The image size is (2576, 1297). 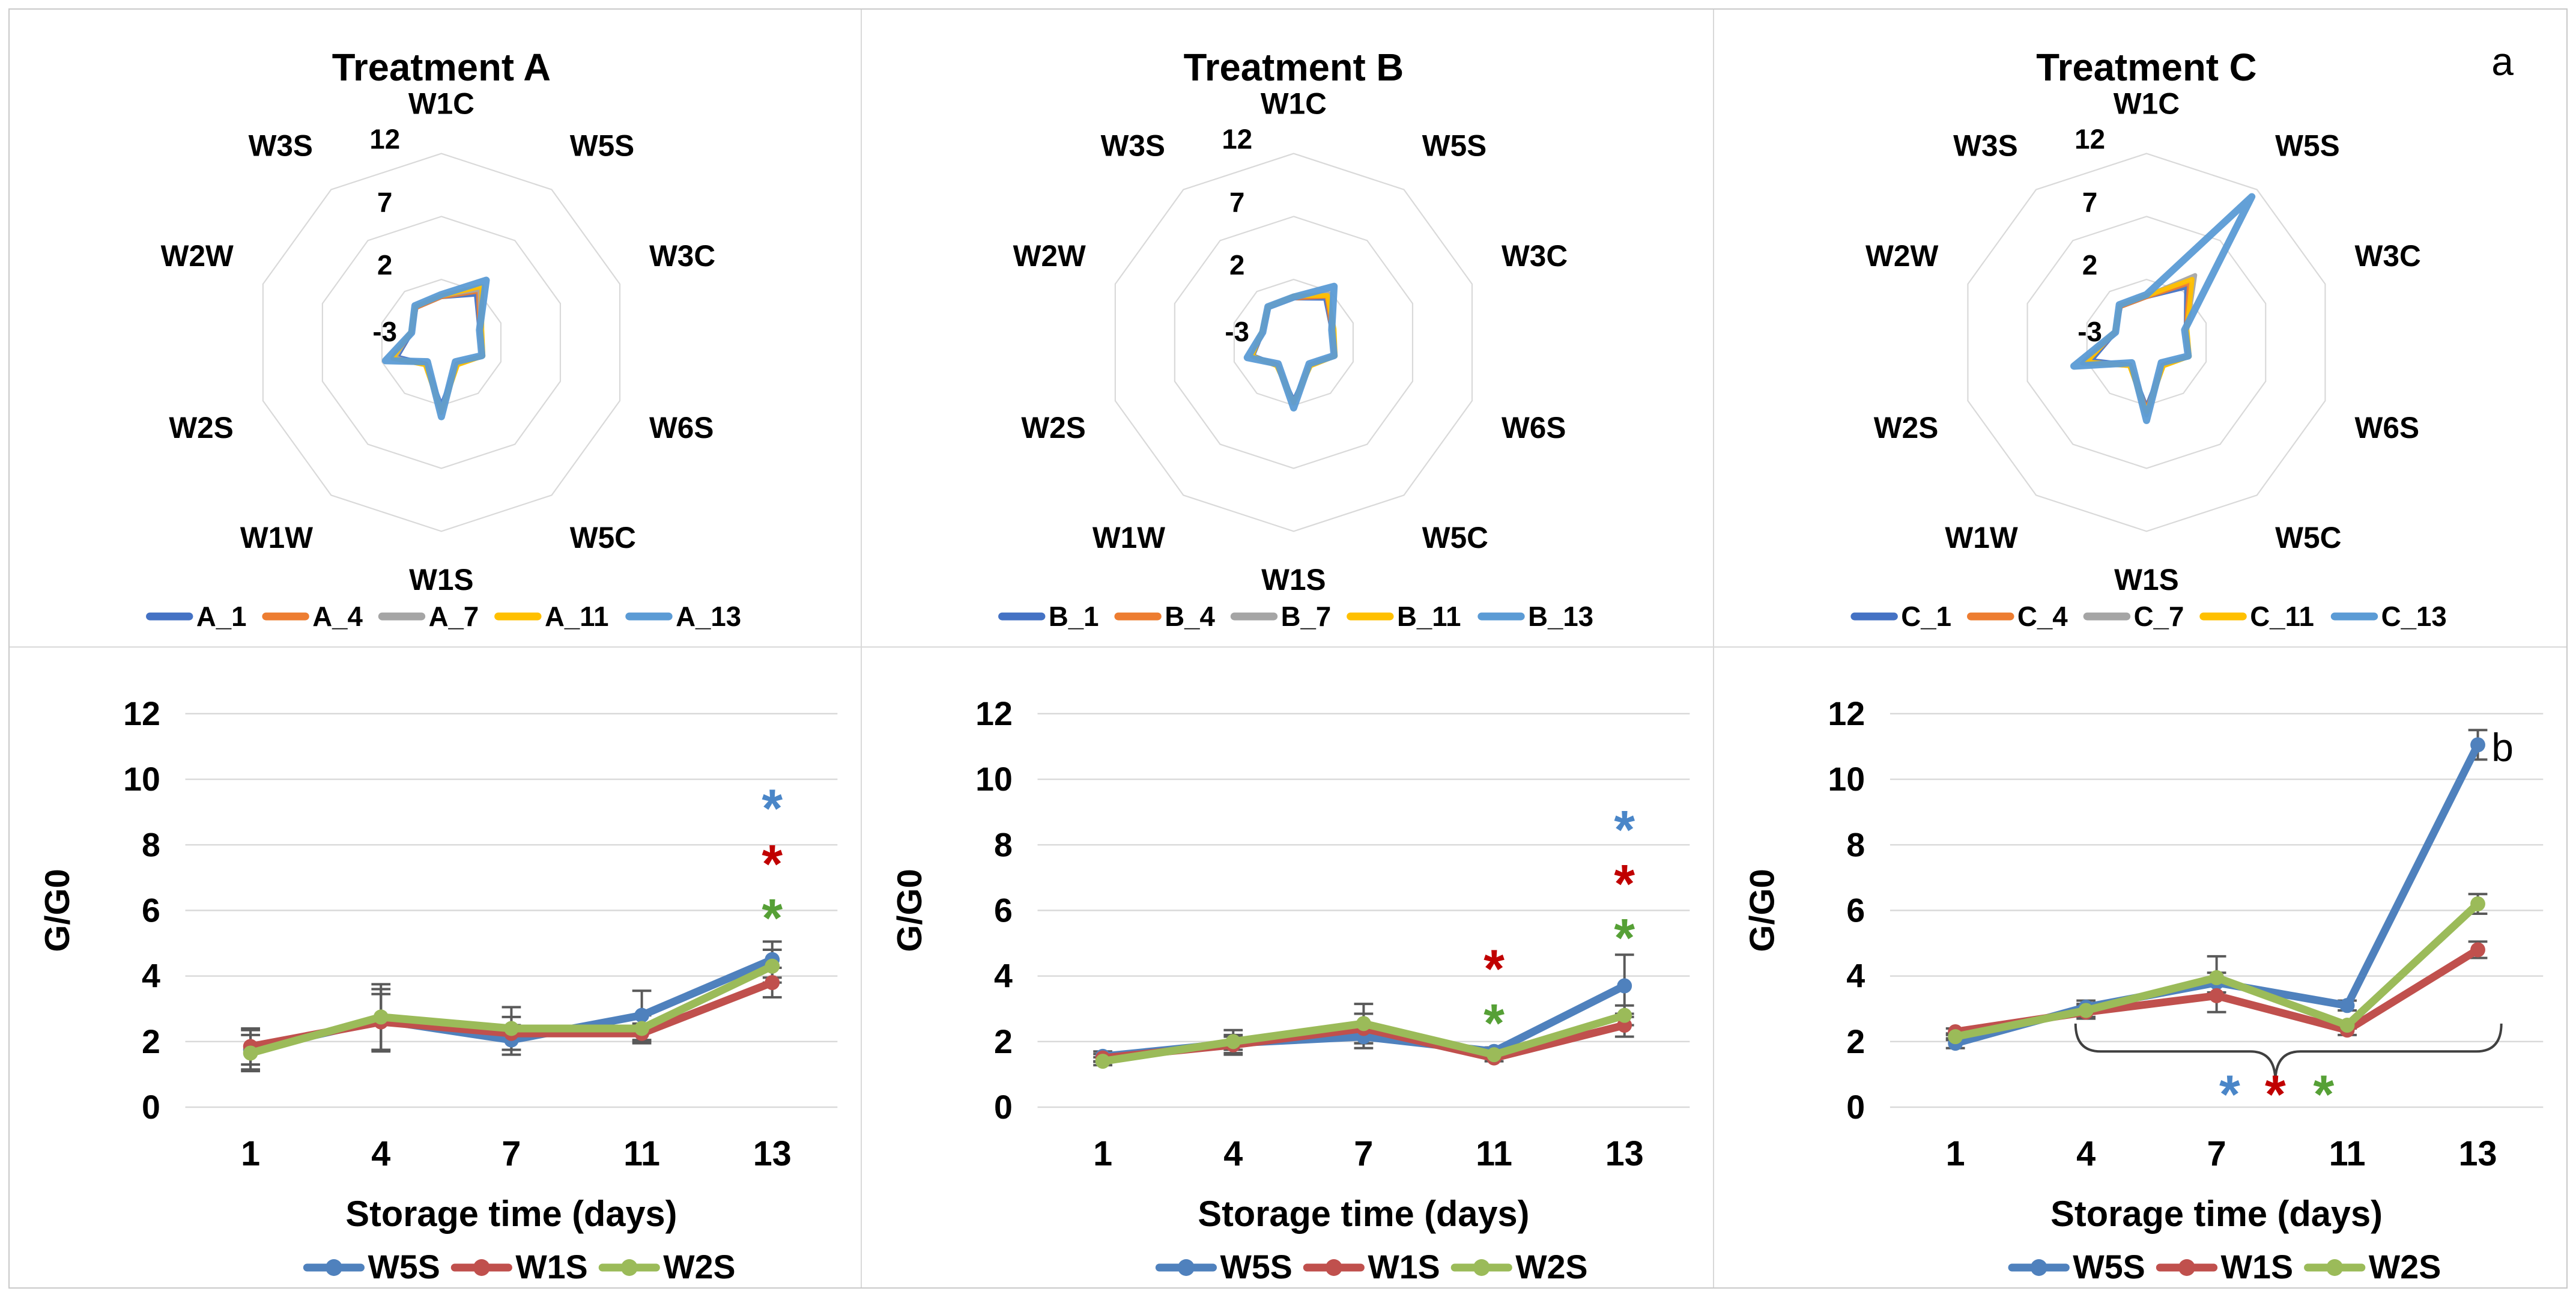 What do you see at coordinates (2217, 995) in the screenshot?
I see `data-point-W1S` at bounding box center [2217, 995].